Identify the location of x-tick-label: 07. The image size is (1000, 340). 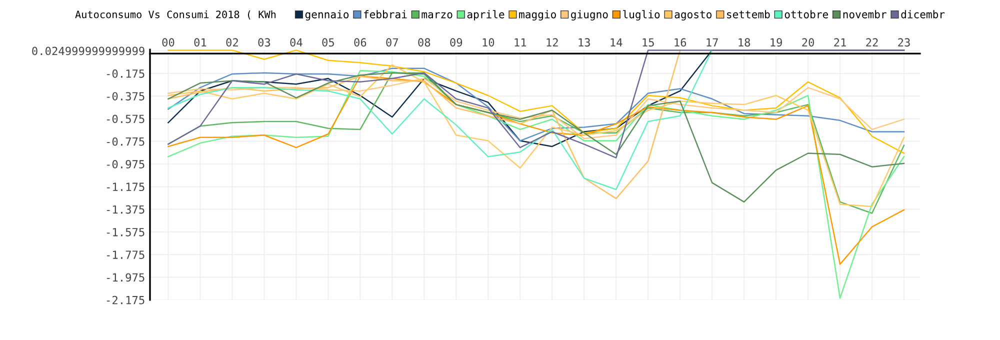
(392, 42).